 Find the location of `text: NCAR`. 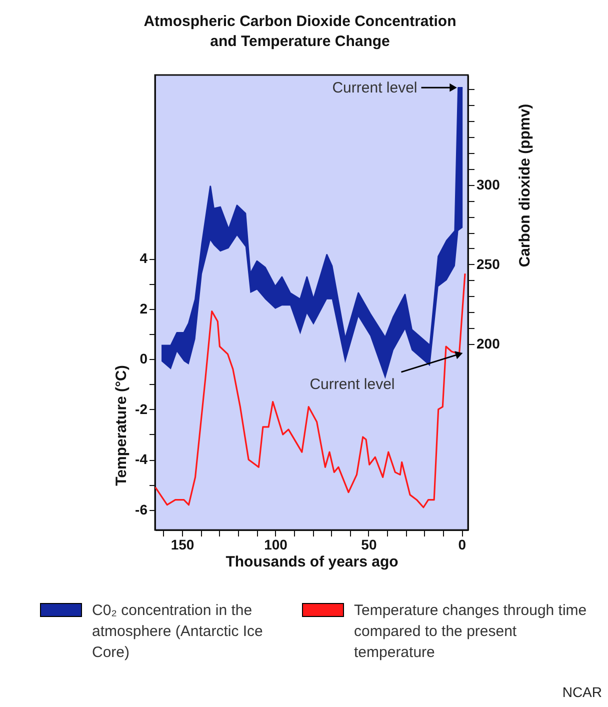

text: NCAR is located at coordinates (582, 692).